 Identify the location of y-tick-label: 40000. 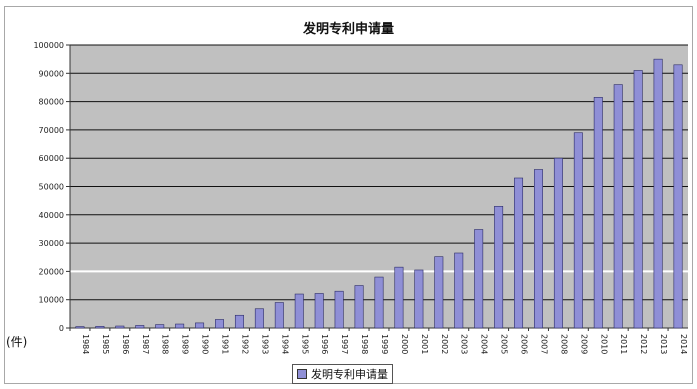
(51, 215).